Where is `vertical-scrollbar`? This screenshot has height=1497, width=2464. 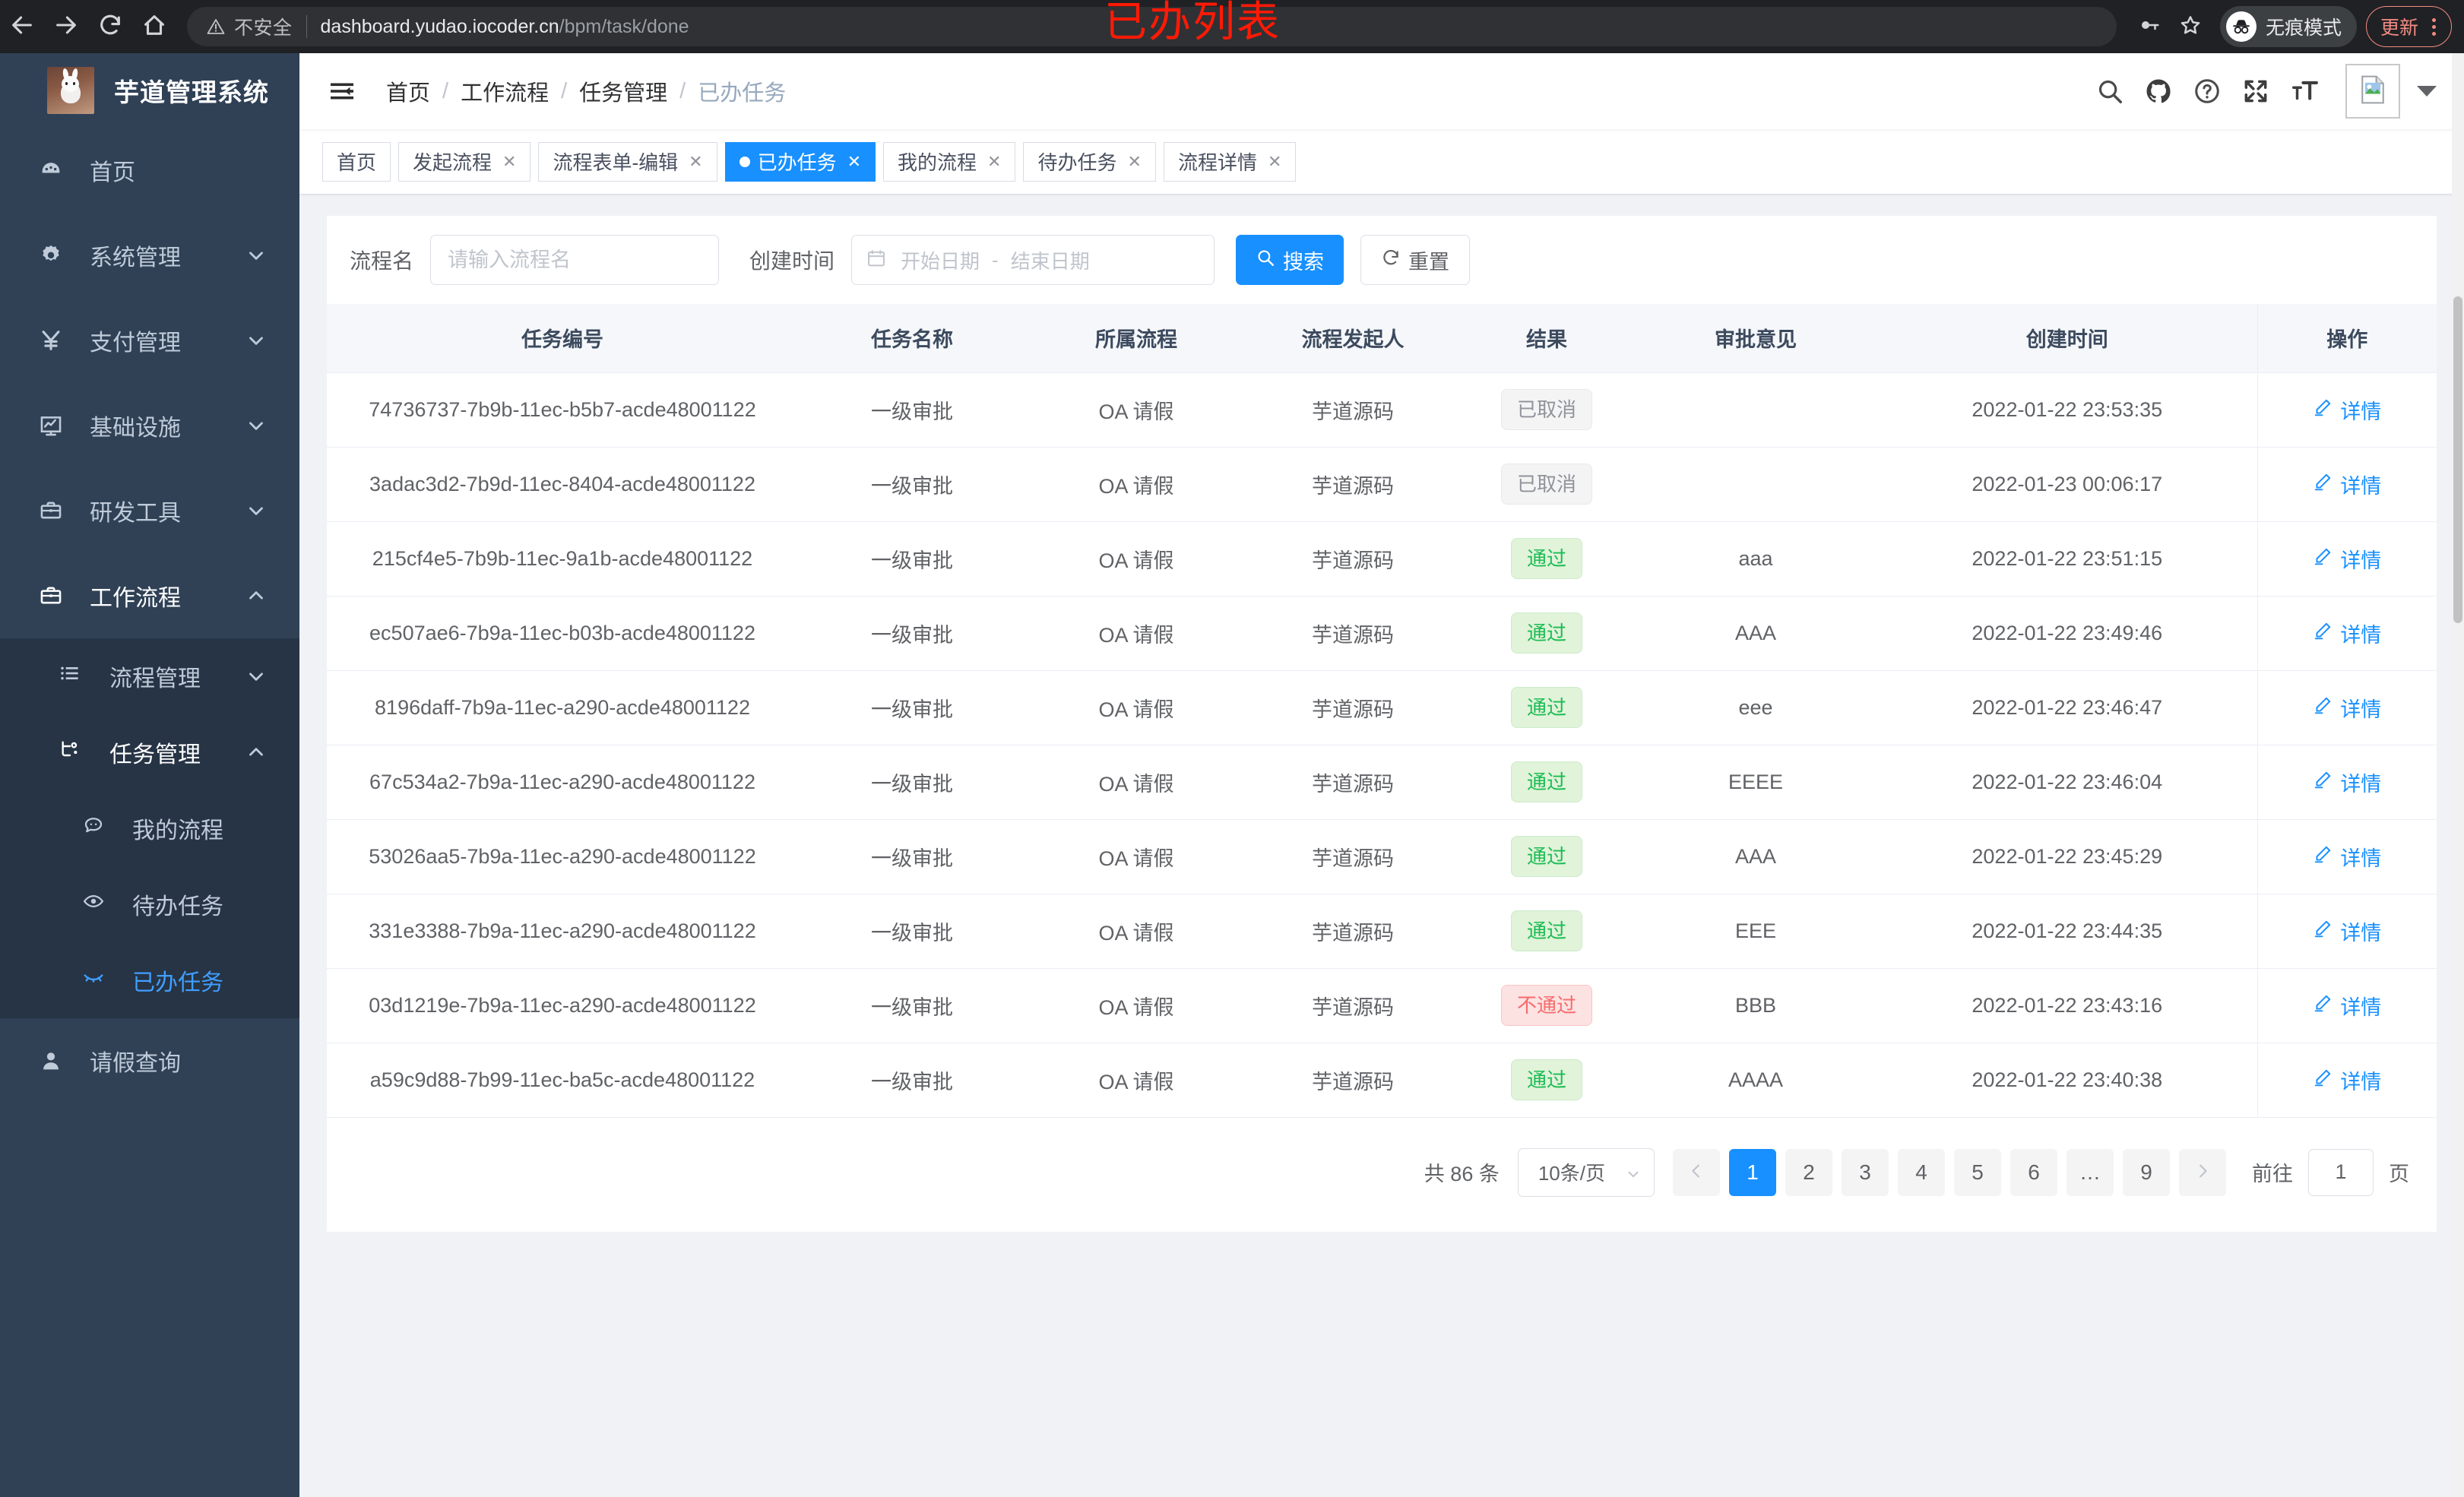 vertical-scrollbar is located at coordinates (2458, 775).